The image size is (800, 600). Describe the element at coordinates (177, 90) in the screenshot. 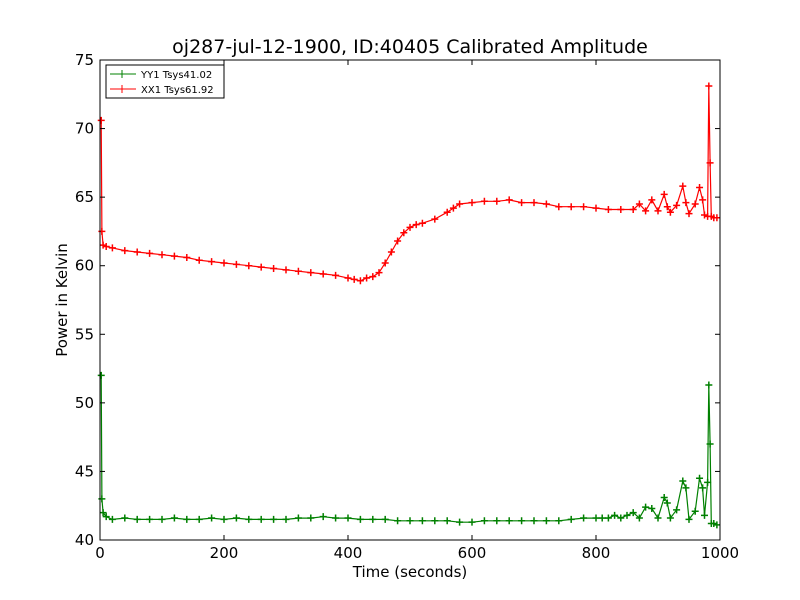

I see `legend-label-xx1: XX1 Tsys61.92` at that location.